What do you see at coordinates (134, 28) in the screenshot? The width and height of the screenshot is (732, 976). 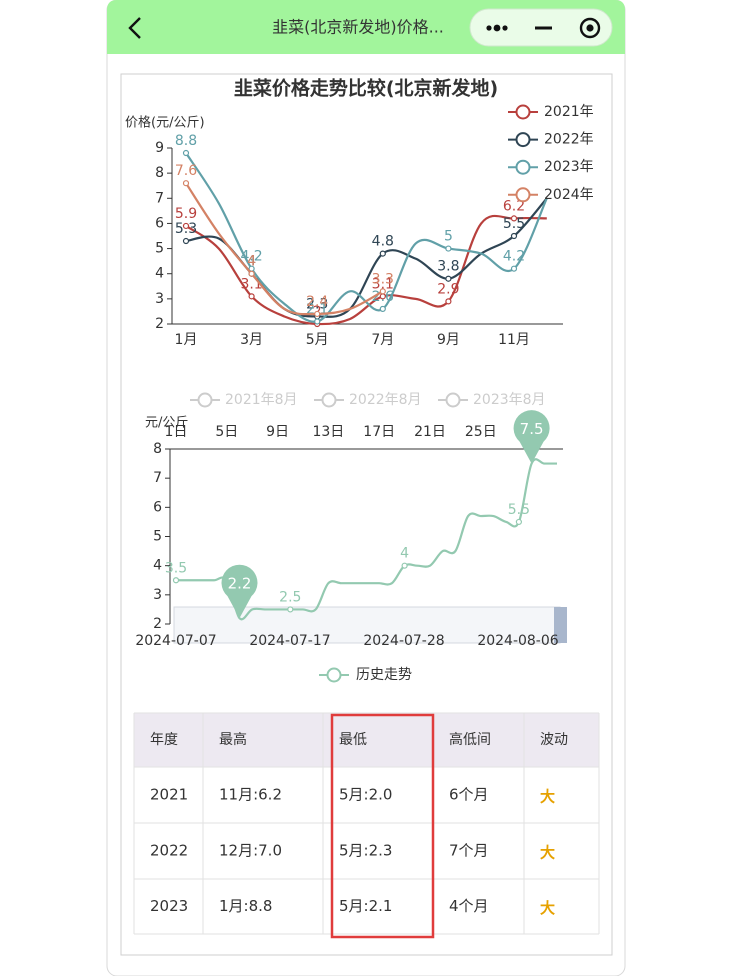 I see `back-button` at bounding box center [134, 28].